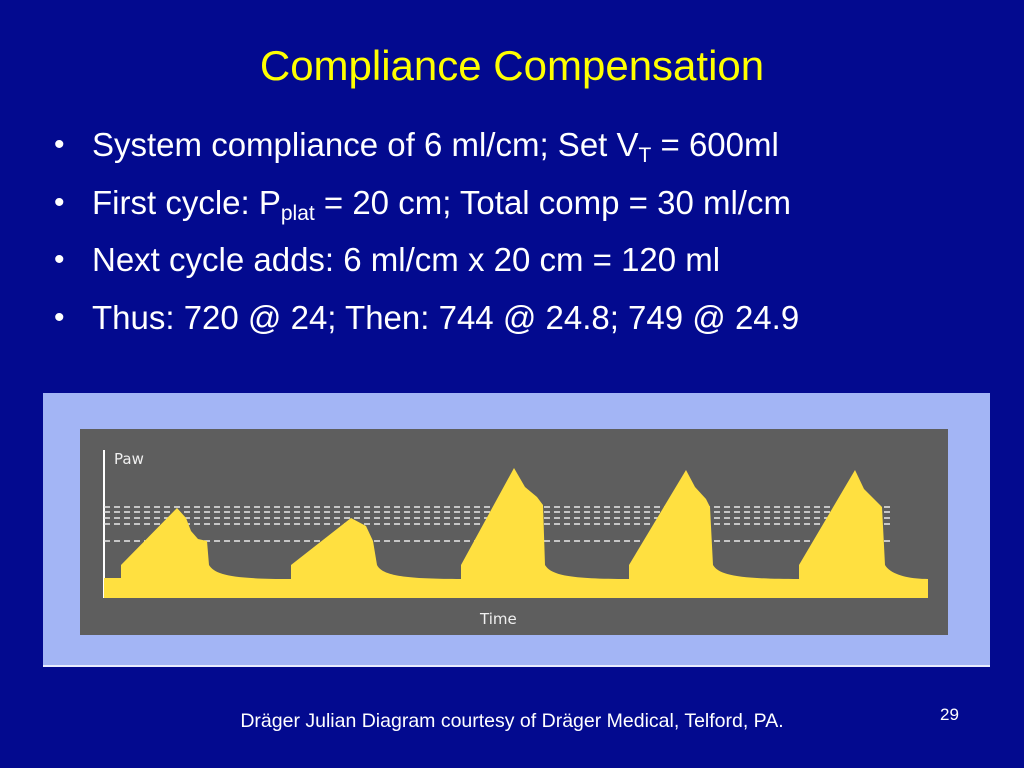  I want to click on bullet-text-suffix: = 600ml, so click(715, 144).